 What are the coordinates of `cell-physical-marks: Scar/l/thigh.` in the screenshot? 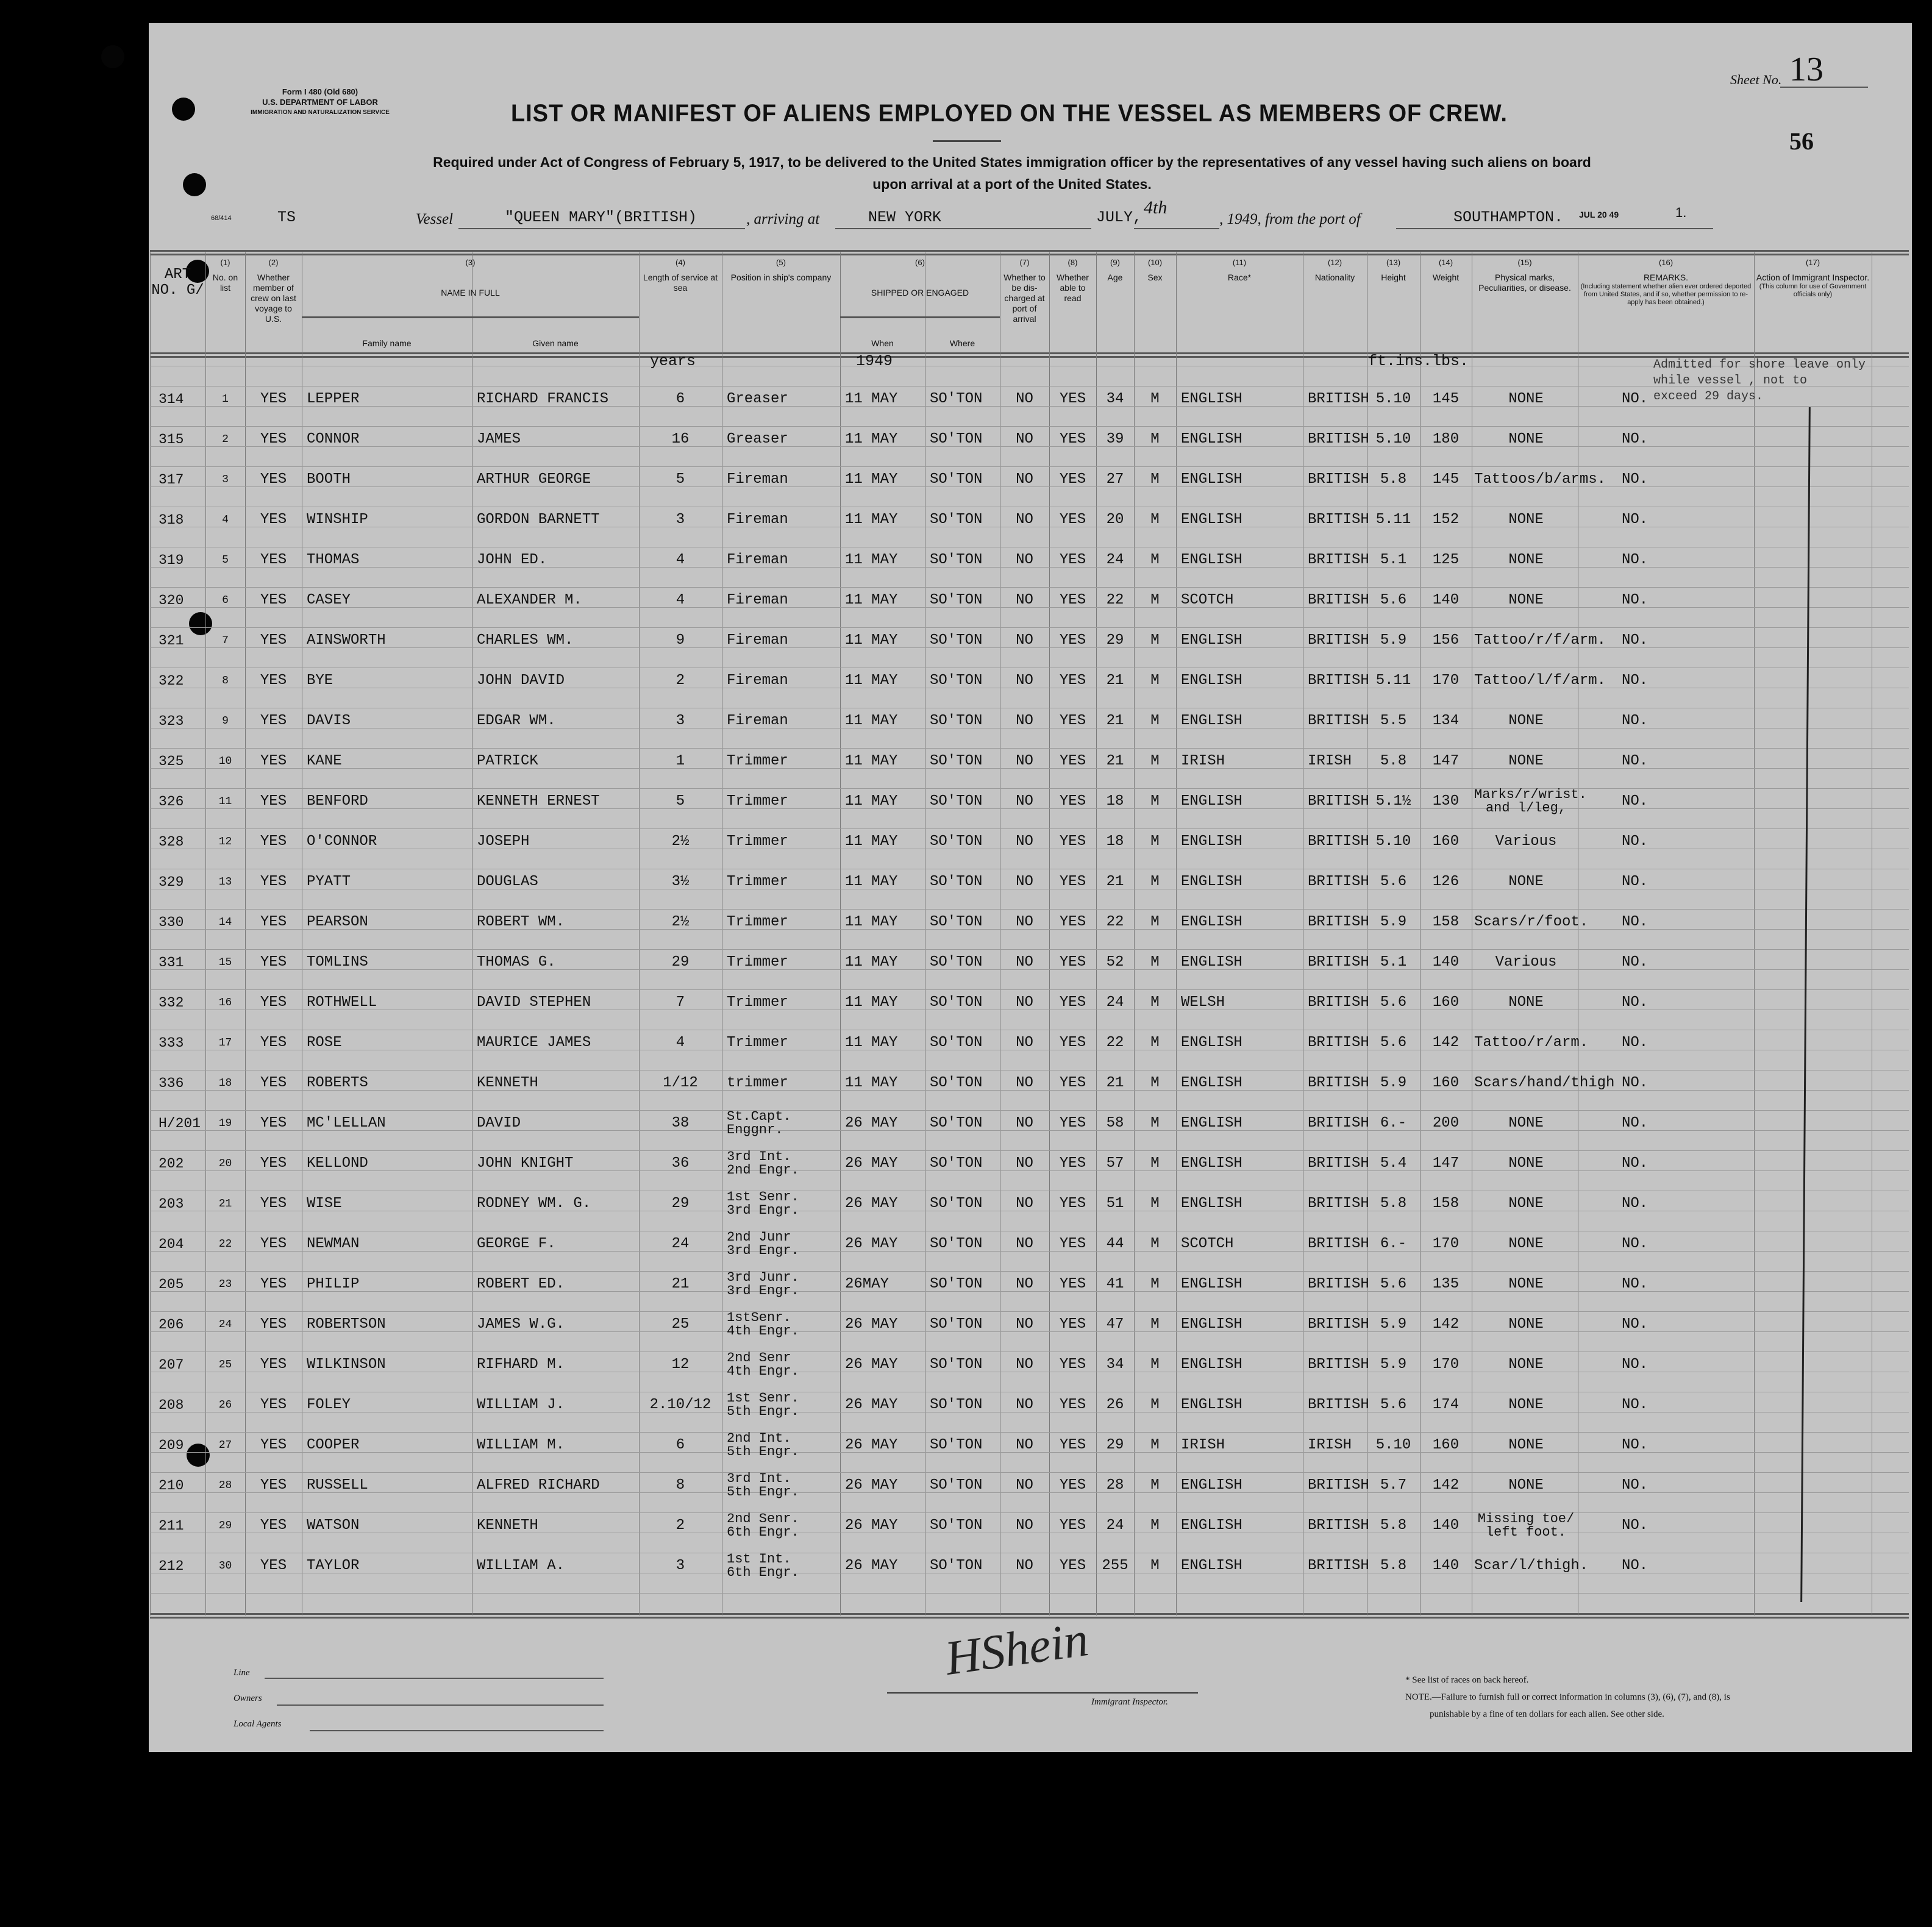 It's located at (1531, 1566).